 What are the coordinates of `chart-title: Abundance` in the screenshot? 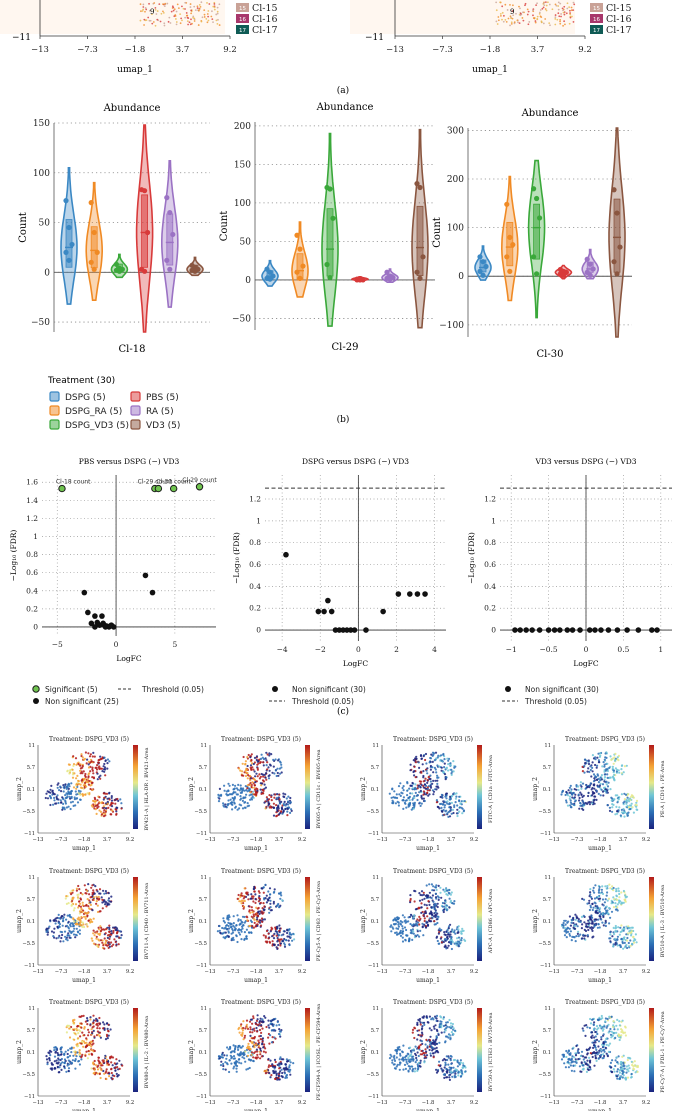 It's located at (132, 108).